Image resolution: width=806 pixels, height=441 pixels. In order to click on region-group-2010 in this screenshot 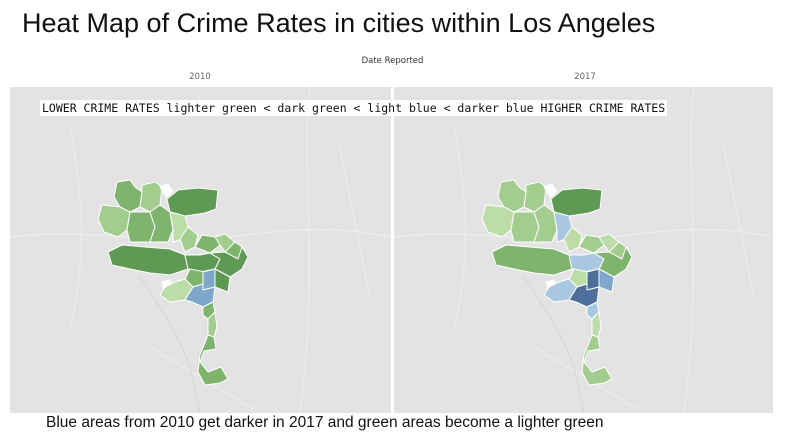, I will do `click(173, 282)`.